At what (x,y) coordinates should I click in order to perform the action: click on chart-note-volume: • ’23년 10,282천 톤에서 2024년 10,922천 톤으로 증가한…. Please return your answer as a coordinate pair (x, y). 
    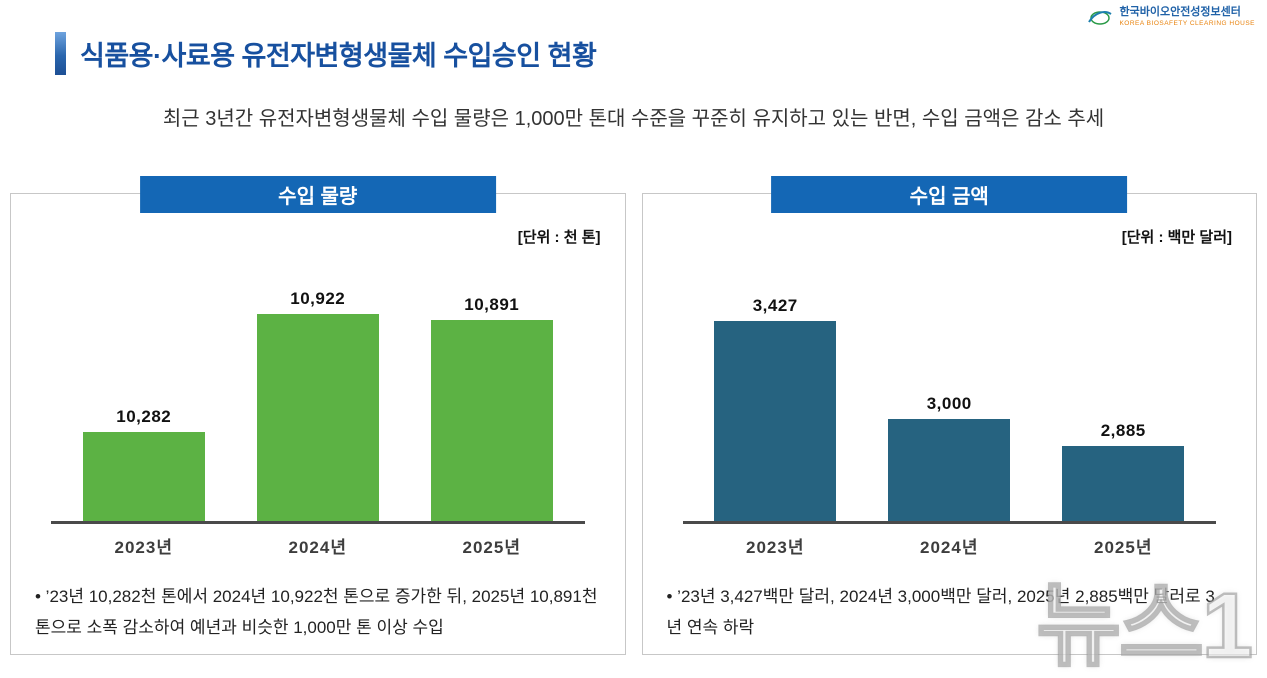
    Looking at the image, I should click on (316, 612).